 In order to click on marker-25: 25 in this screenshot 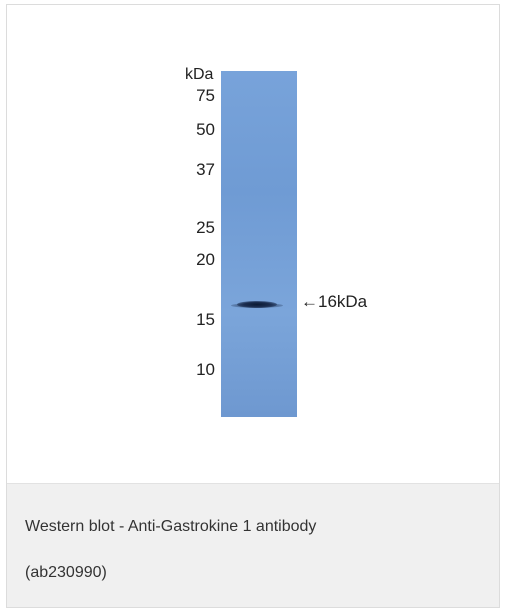, I will do `click(205, 227)`.